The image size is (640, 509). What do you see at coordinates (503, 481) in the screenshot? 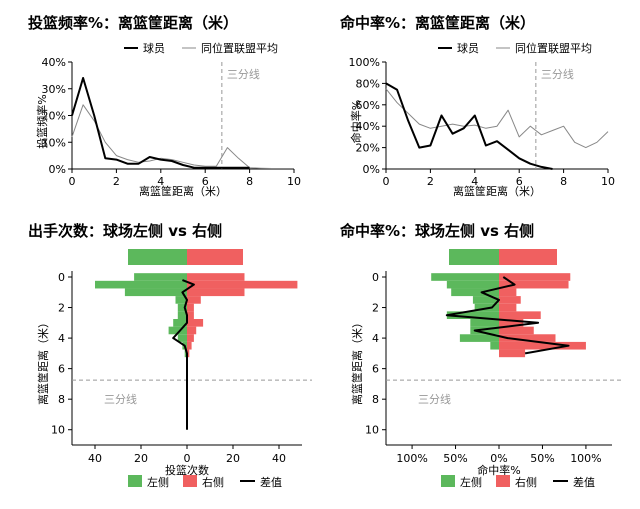
I see `fgside-legend-right-swatch` at bounding box center [503, 481].